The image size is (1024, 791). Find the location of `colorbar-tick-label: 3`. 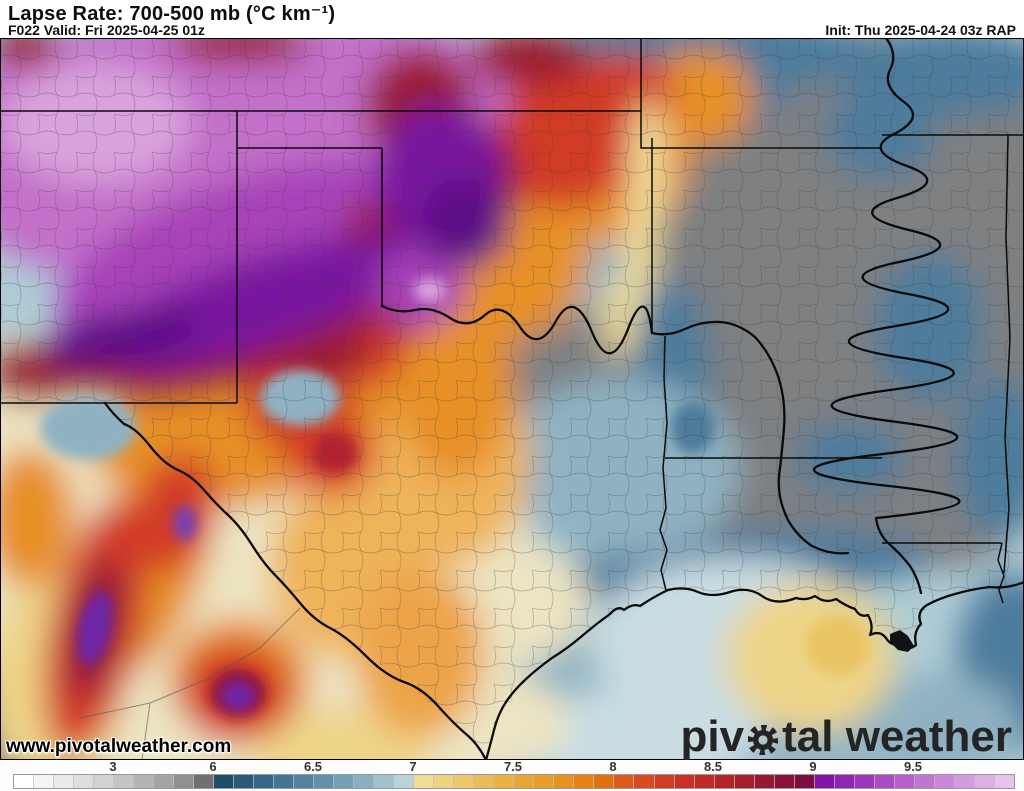

colorbar-tick-label: 3 is located at coordinates (113, 766).